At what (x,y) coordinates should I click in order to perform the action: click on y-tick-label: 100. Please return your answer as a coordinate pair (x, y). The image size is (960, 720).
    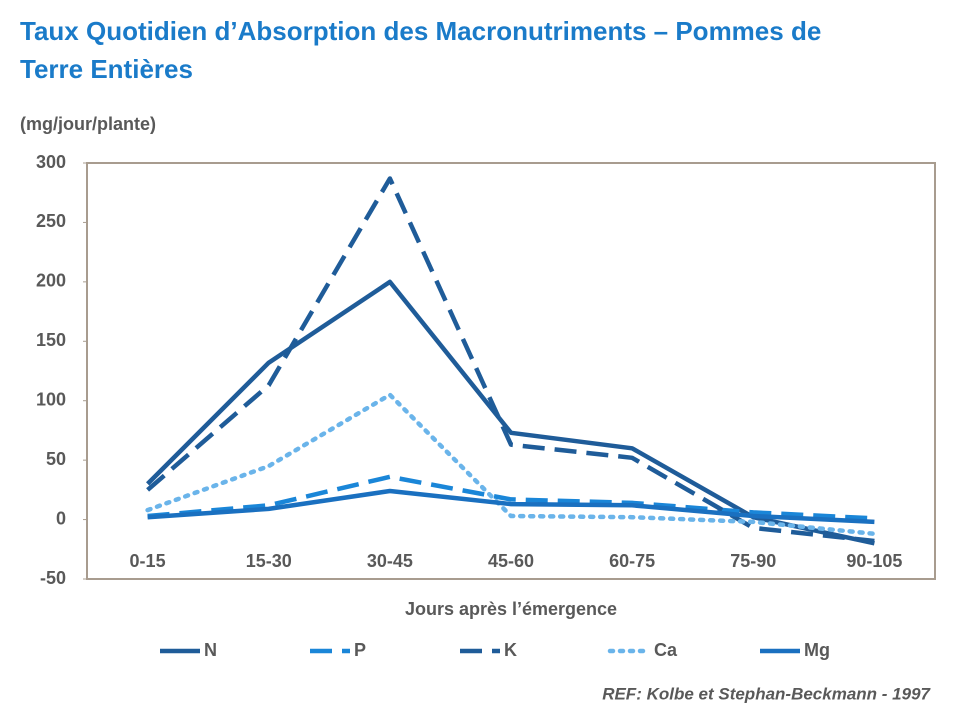
    Looking at the image, I should click on (51, 399).